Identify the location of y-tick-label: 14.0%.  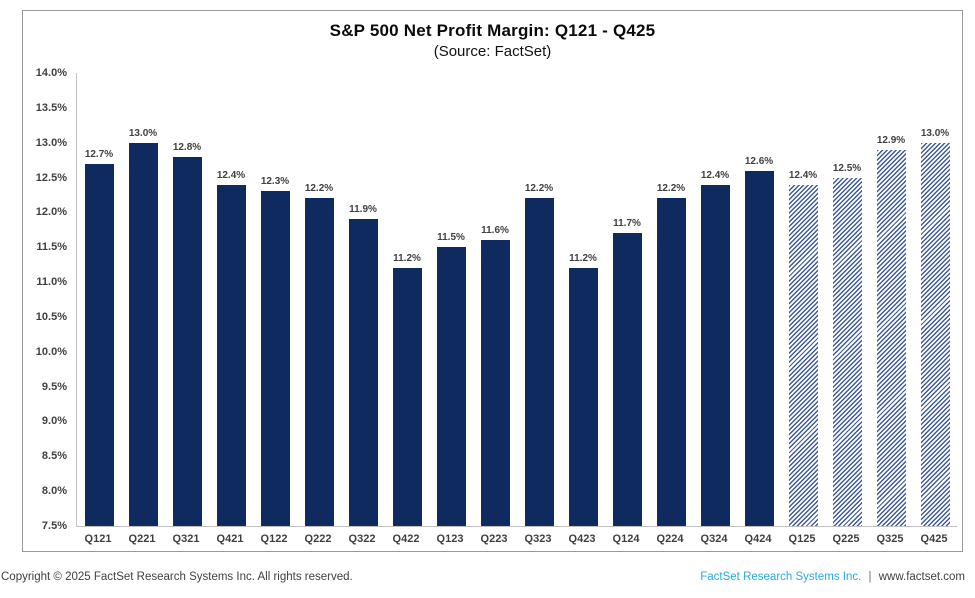
(51, 73).